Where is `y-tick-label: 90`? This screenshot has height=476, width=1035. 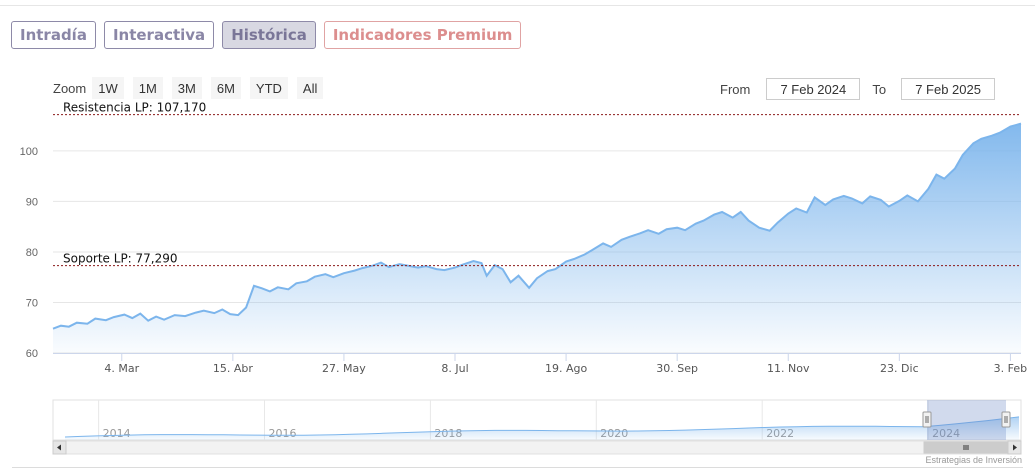
y-tick-label: 90 is located at coordinates (32, 202).